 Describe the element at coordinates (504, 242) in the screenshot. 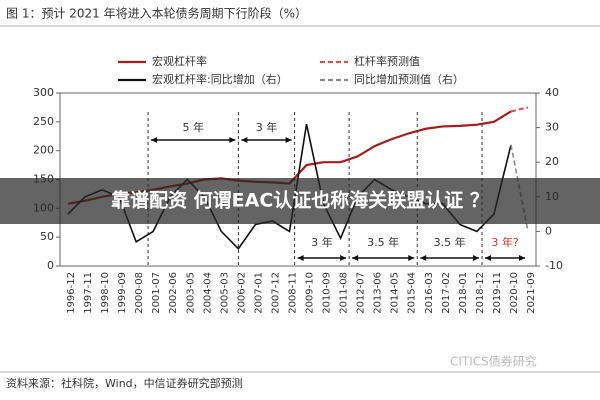

I see `annotation: 3 年?` at that location.